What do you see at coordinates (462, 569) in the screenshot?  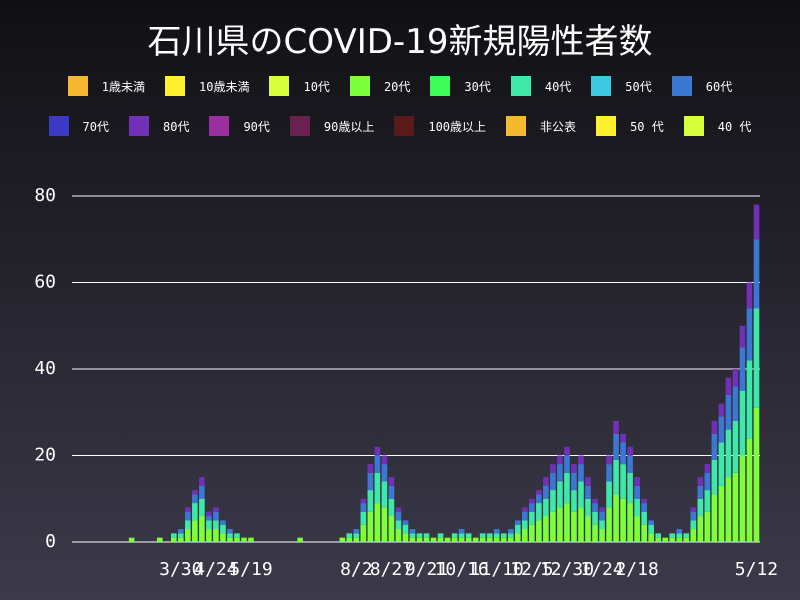 I see `x-tick-label: 10/16` at bounding box center [462, 569].